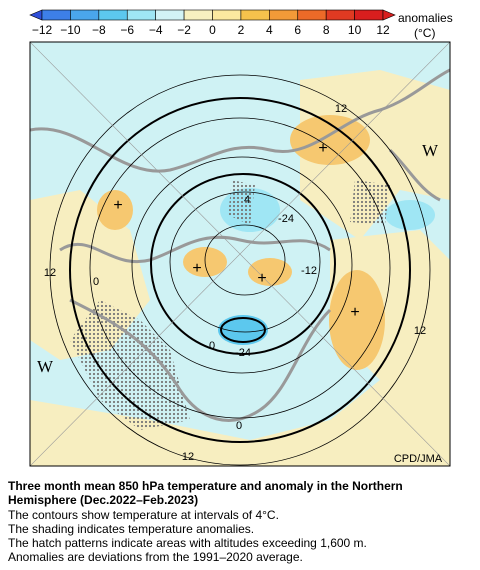  What do you see at coordinates (355, 30) in the screenshot?
I see `colorbar-tick-label: 10` at bounding box center [355, 30].